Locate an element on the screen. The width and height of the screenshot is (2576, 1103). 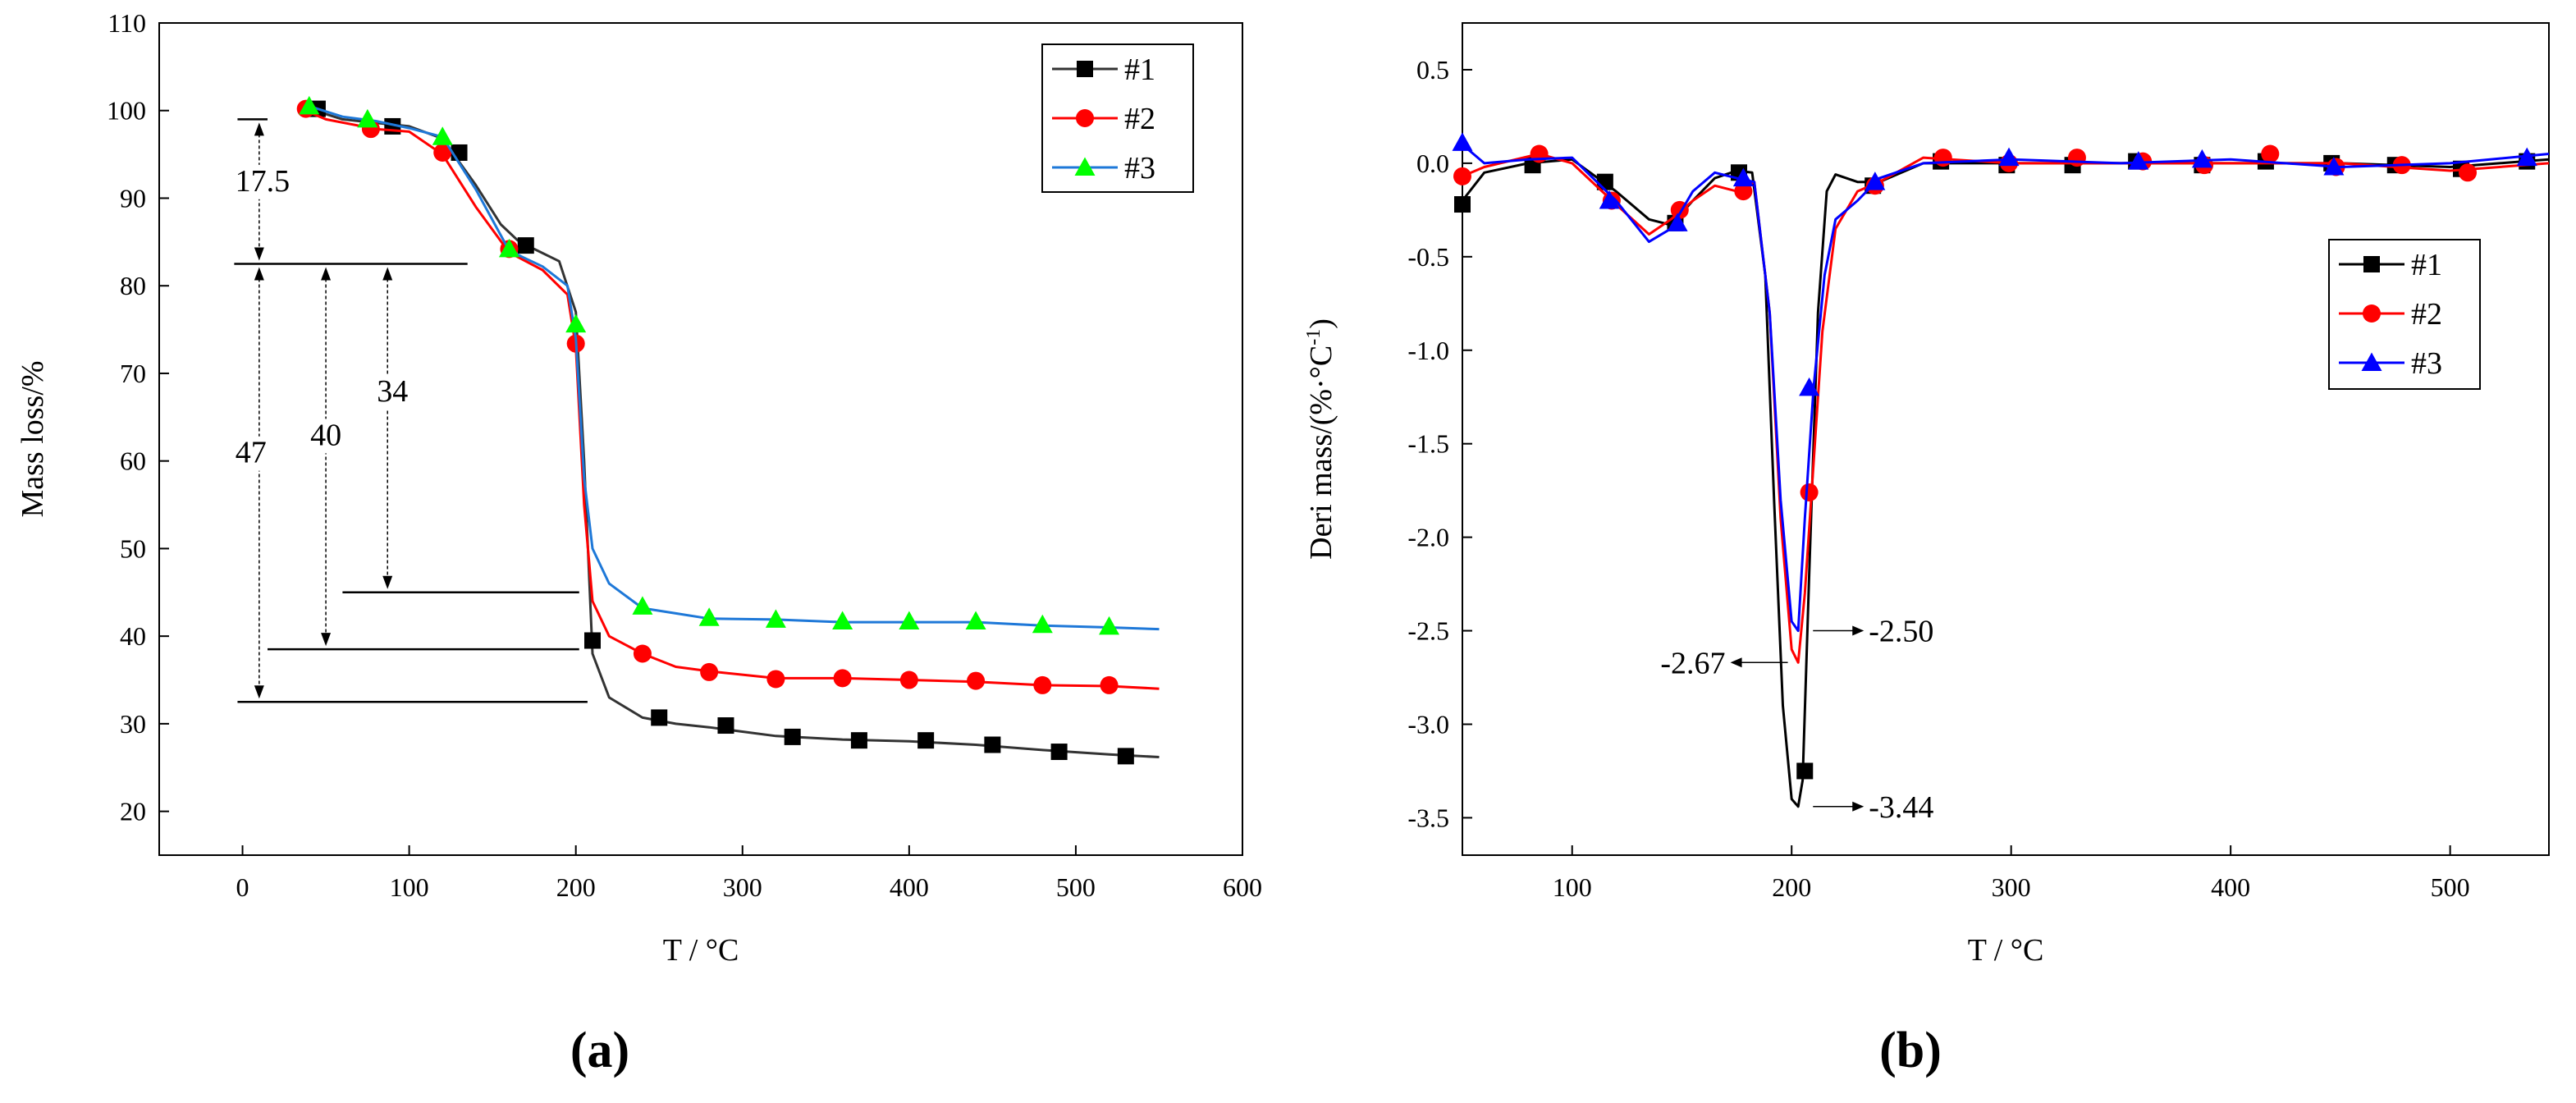
chart-a-ytick-label: 50 is located at coordinates (133, 548).